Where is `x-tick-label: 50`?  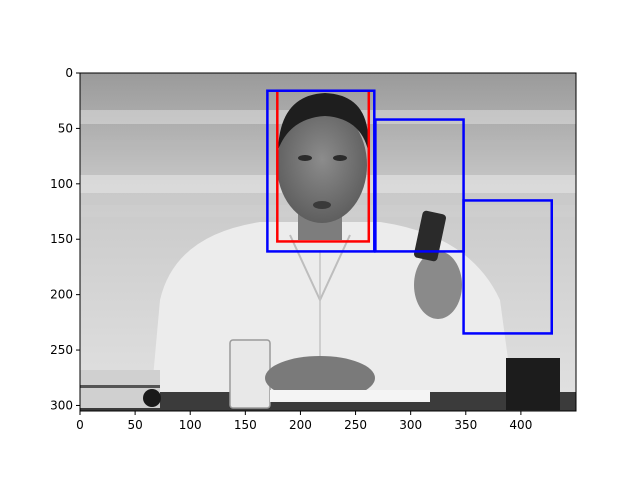
x-tick-label: 50 is located at coordinates (134, 425).